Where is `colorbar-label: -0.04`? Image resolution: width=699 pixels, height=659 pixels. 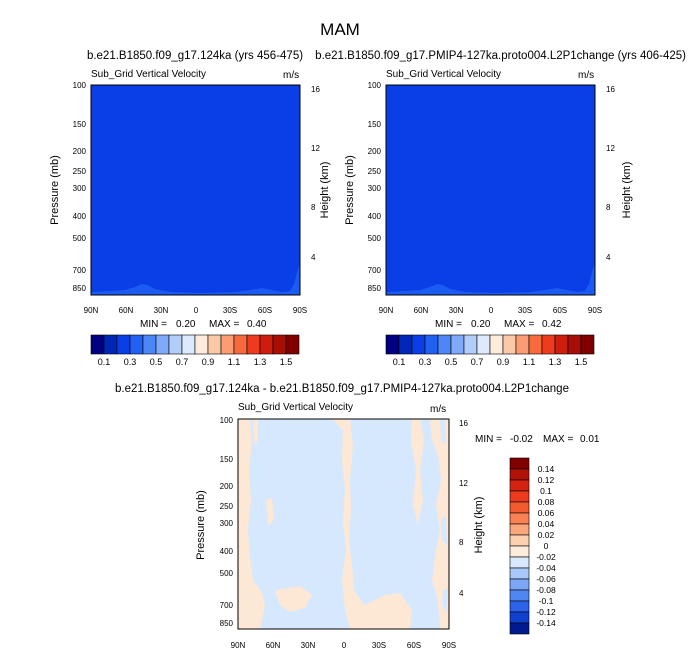 colorbar-label: -0.04 is located at coordinates (546, 568).